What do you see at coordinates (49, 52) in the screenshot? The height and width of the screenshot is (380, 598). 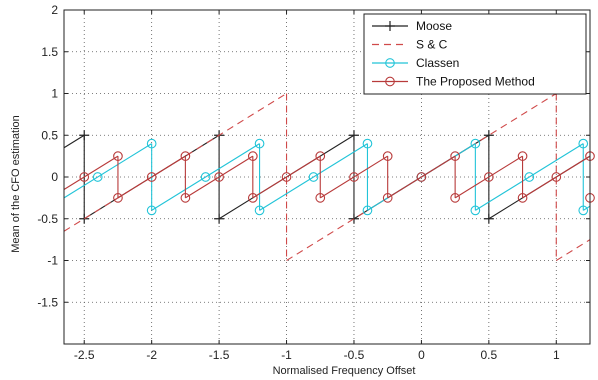 I see `y-tick-label: 1.5` at bounding box center [49, 52].